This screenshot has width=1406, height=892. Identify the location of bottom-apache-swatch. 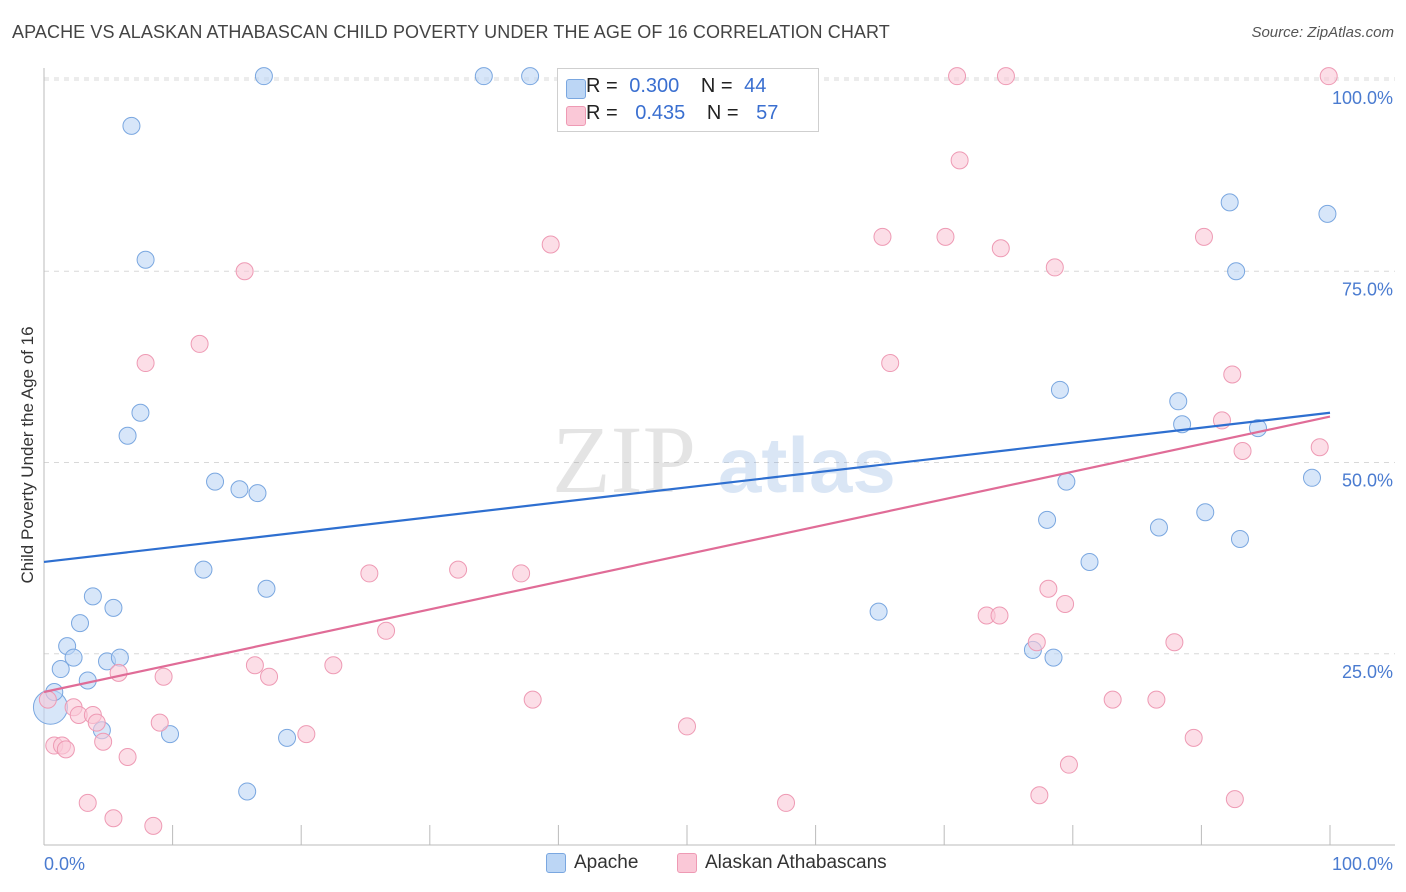
(556, 863).